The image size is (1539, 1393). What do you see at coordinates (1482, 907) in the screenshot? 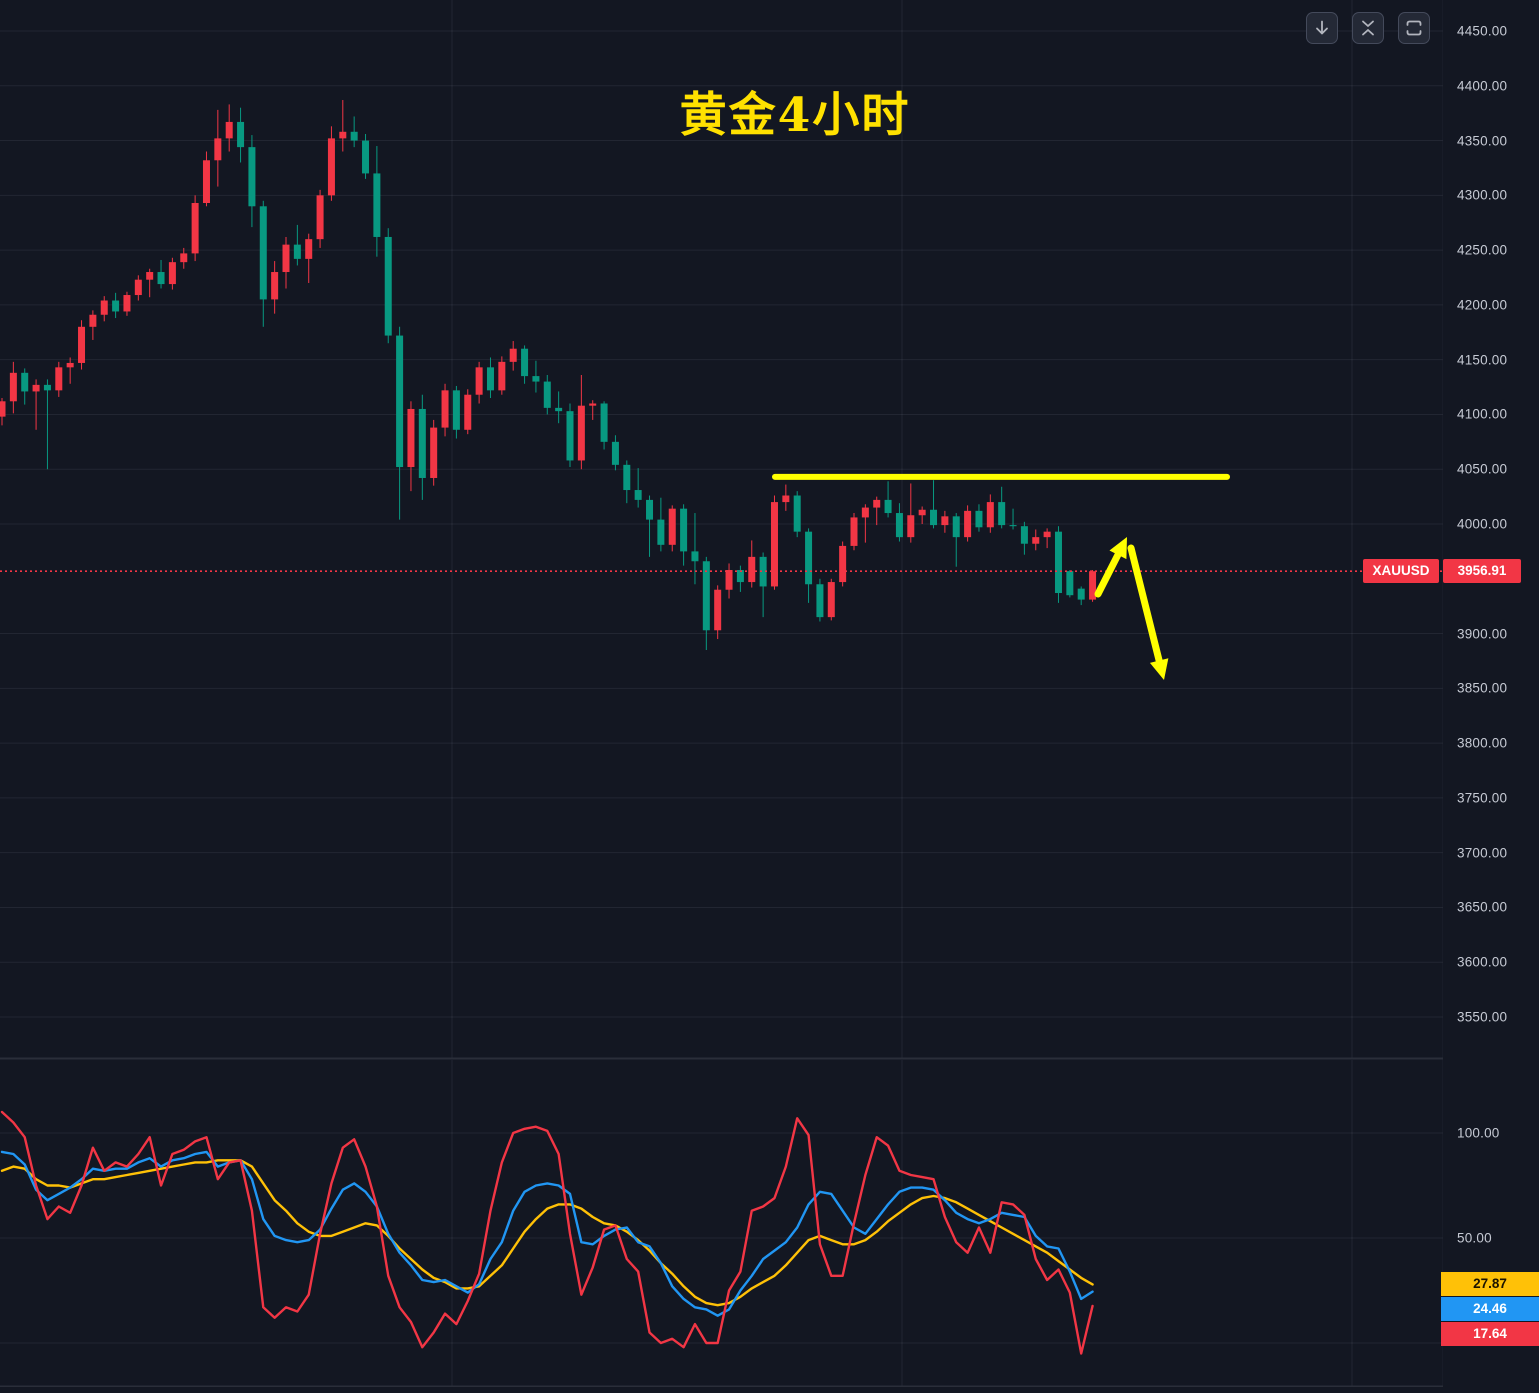
I see `price-tick-label: 3650.00` at bounding box center [1482, 907].